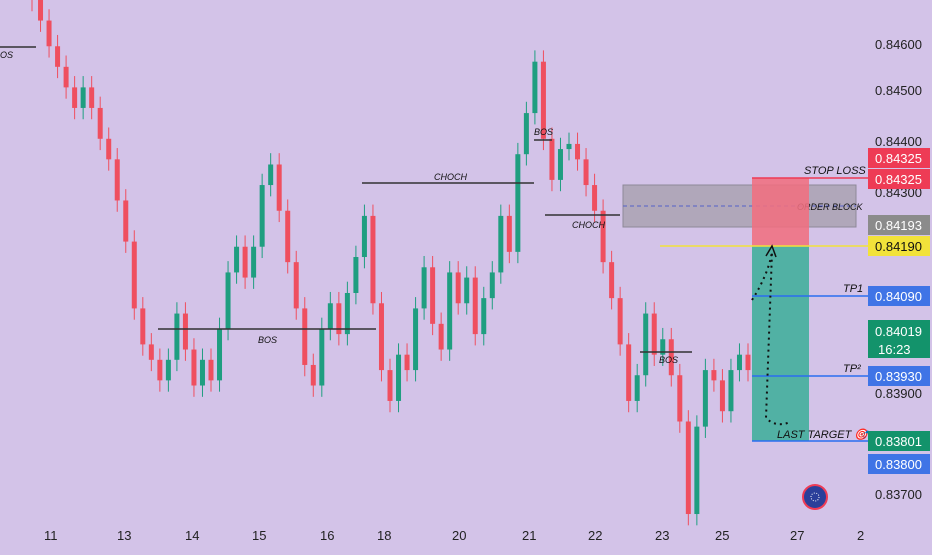  Describe the element at coordinates (894, 349) in the screenshot. I see `countdown: 16:23` at that location.